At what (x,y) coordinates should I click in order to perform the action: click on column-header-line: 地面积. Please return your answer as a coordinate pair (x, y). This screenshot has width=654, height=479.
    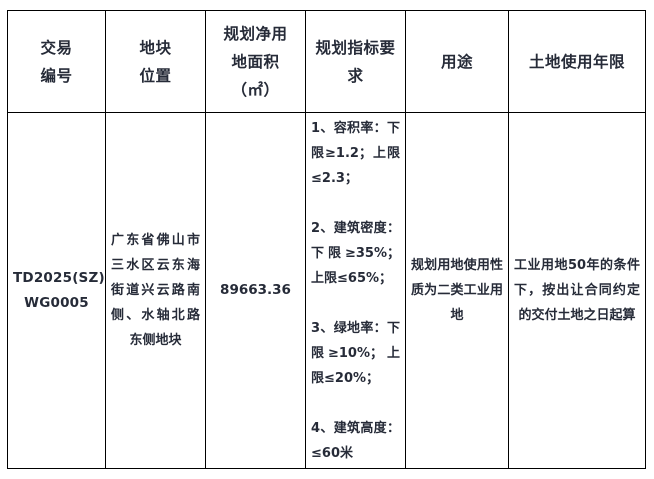
    Looking at the image, I should click on (255, 61).